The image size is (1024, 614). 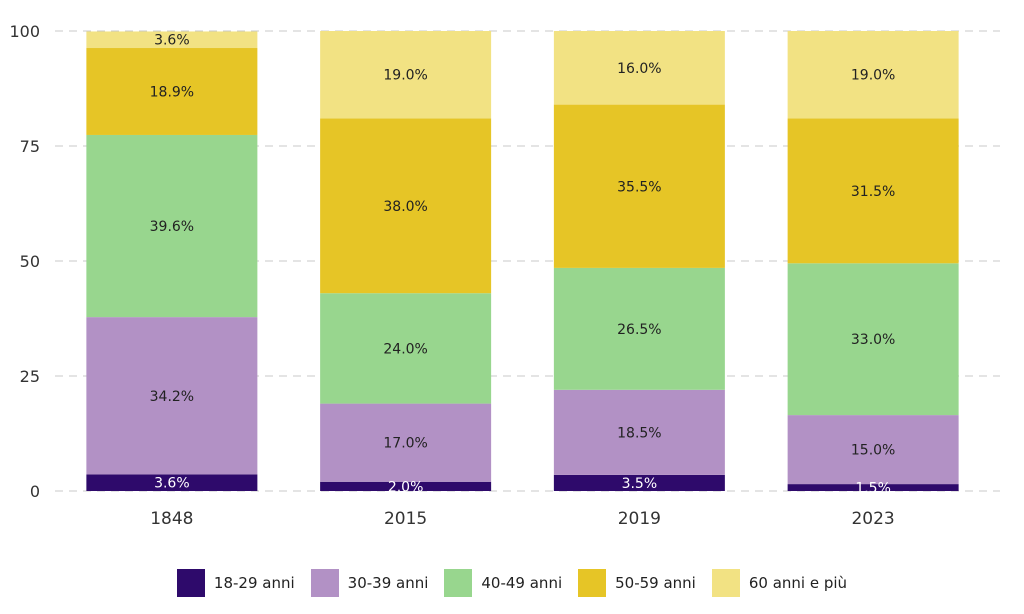 What do you see at coordinates (639, 519) in the screenshot?
I see `x-tick-label: 2019` at bounding box center [639, 519].